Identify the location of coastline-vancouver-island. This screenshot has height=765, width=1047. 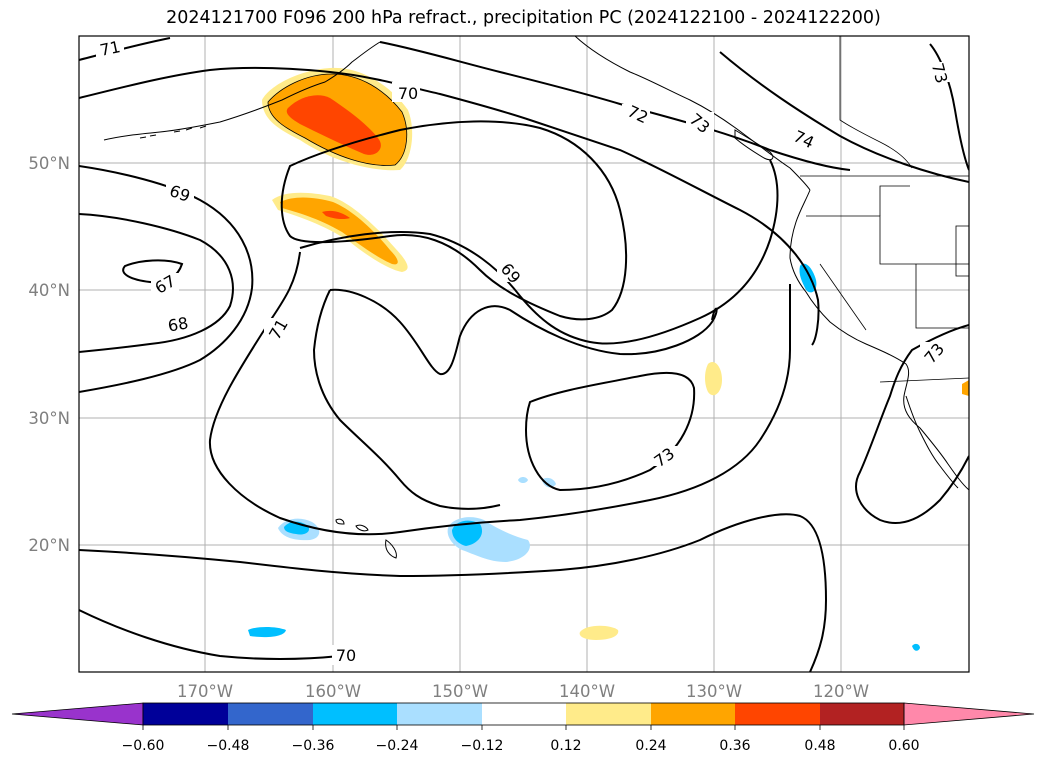
(754, 145).